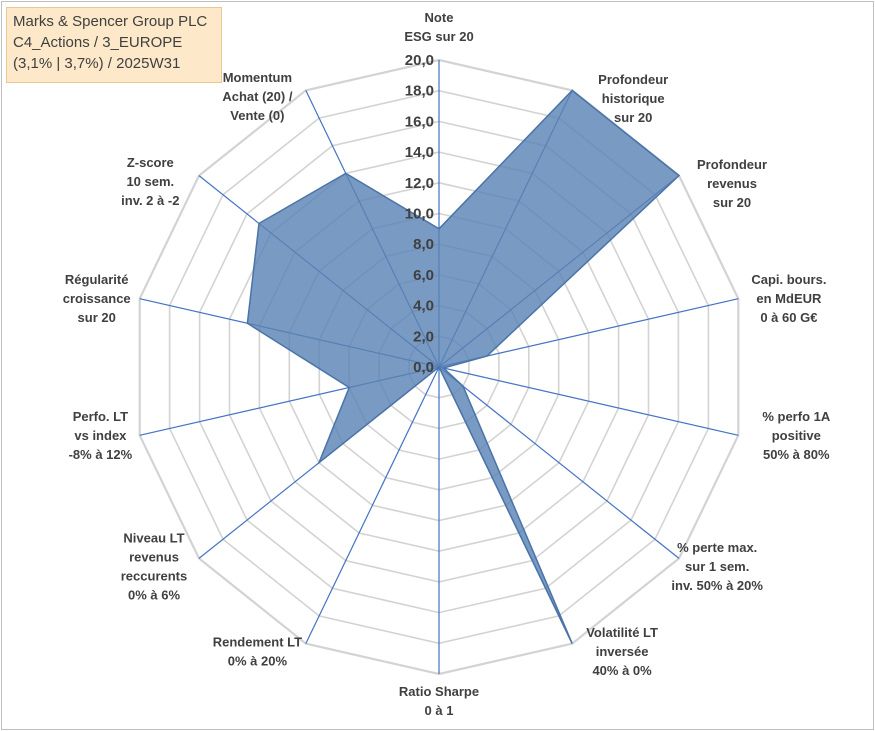  I want to click on axis-label-line: inv. 50% à 20%, so click(717, 585).